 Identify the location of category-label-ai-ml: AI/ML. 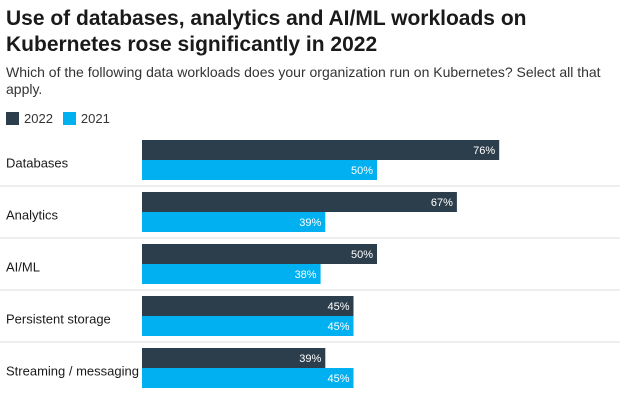
(23, 266).